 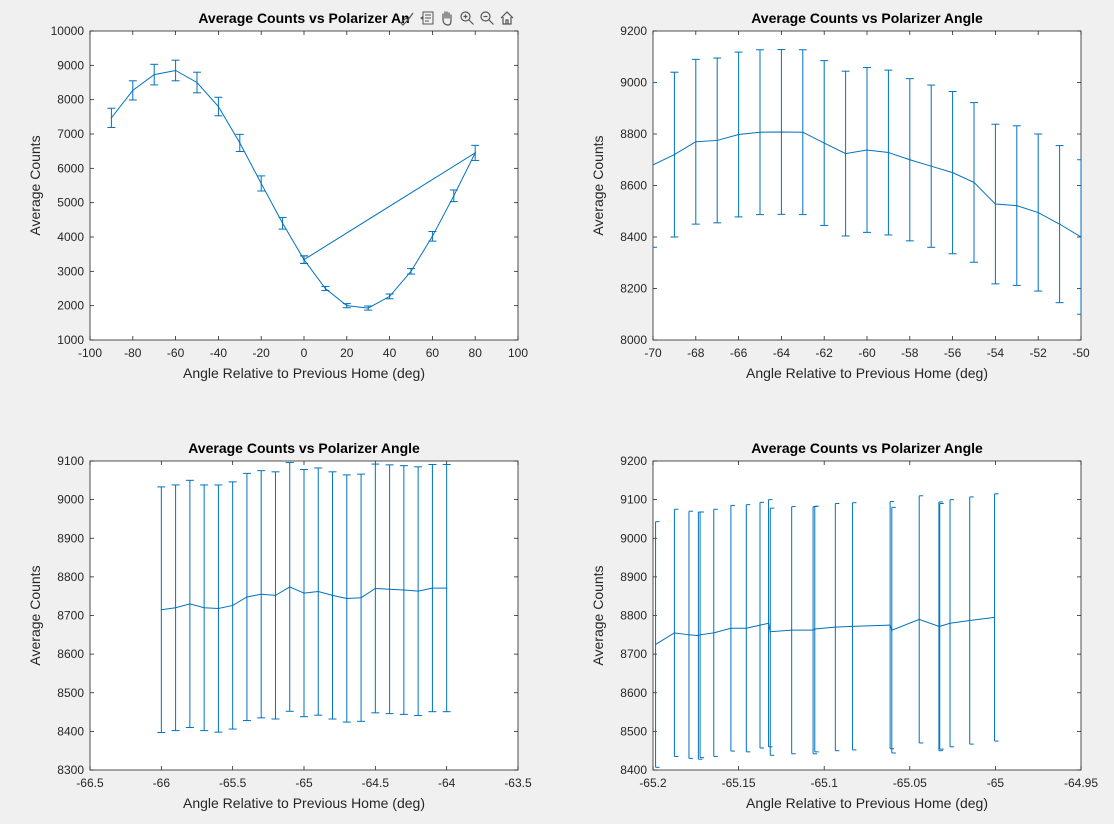 I want to click on axes-toolbar, so click(x=457, y=18).